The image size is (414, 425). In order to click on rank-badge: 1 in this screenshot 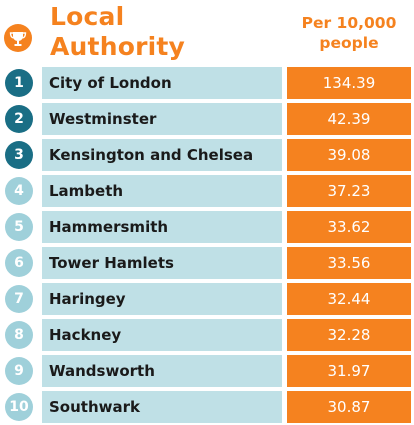, I will do `click(19, 83)`.